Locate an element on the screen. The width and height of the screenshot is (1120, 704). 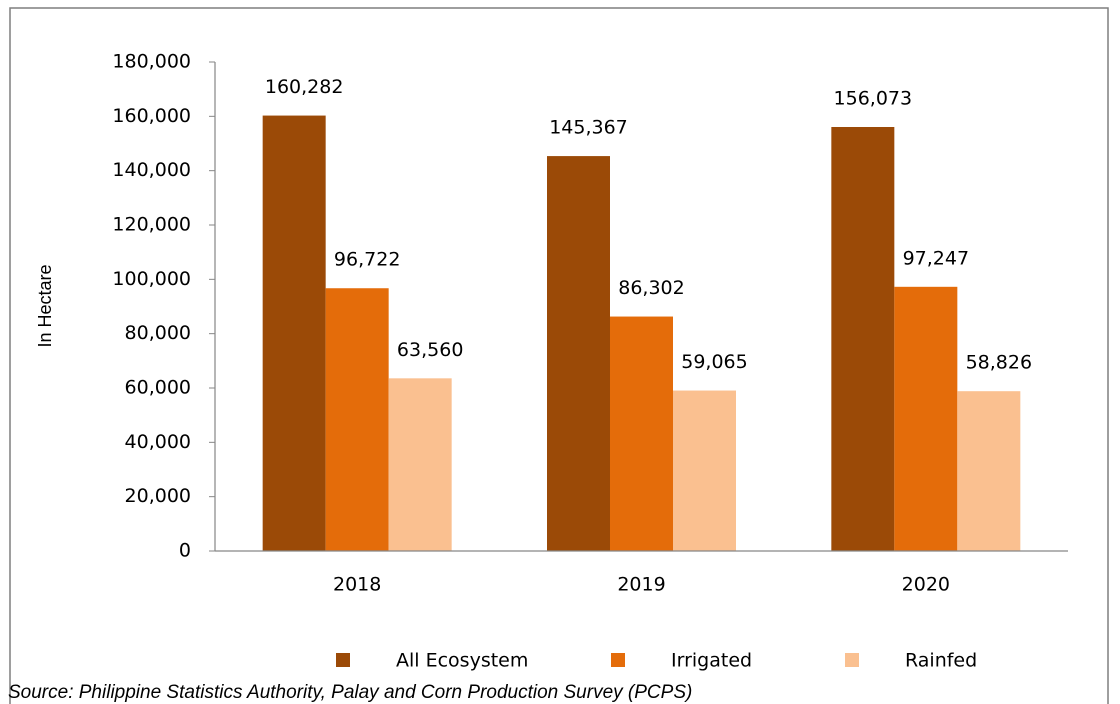
value-label: 63,560 is located at coordinates (430, 350).